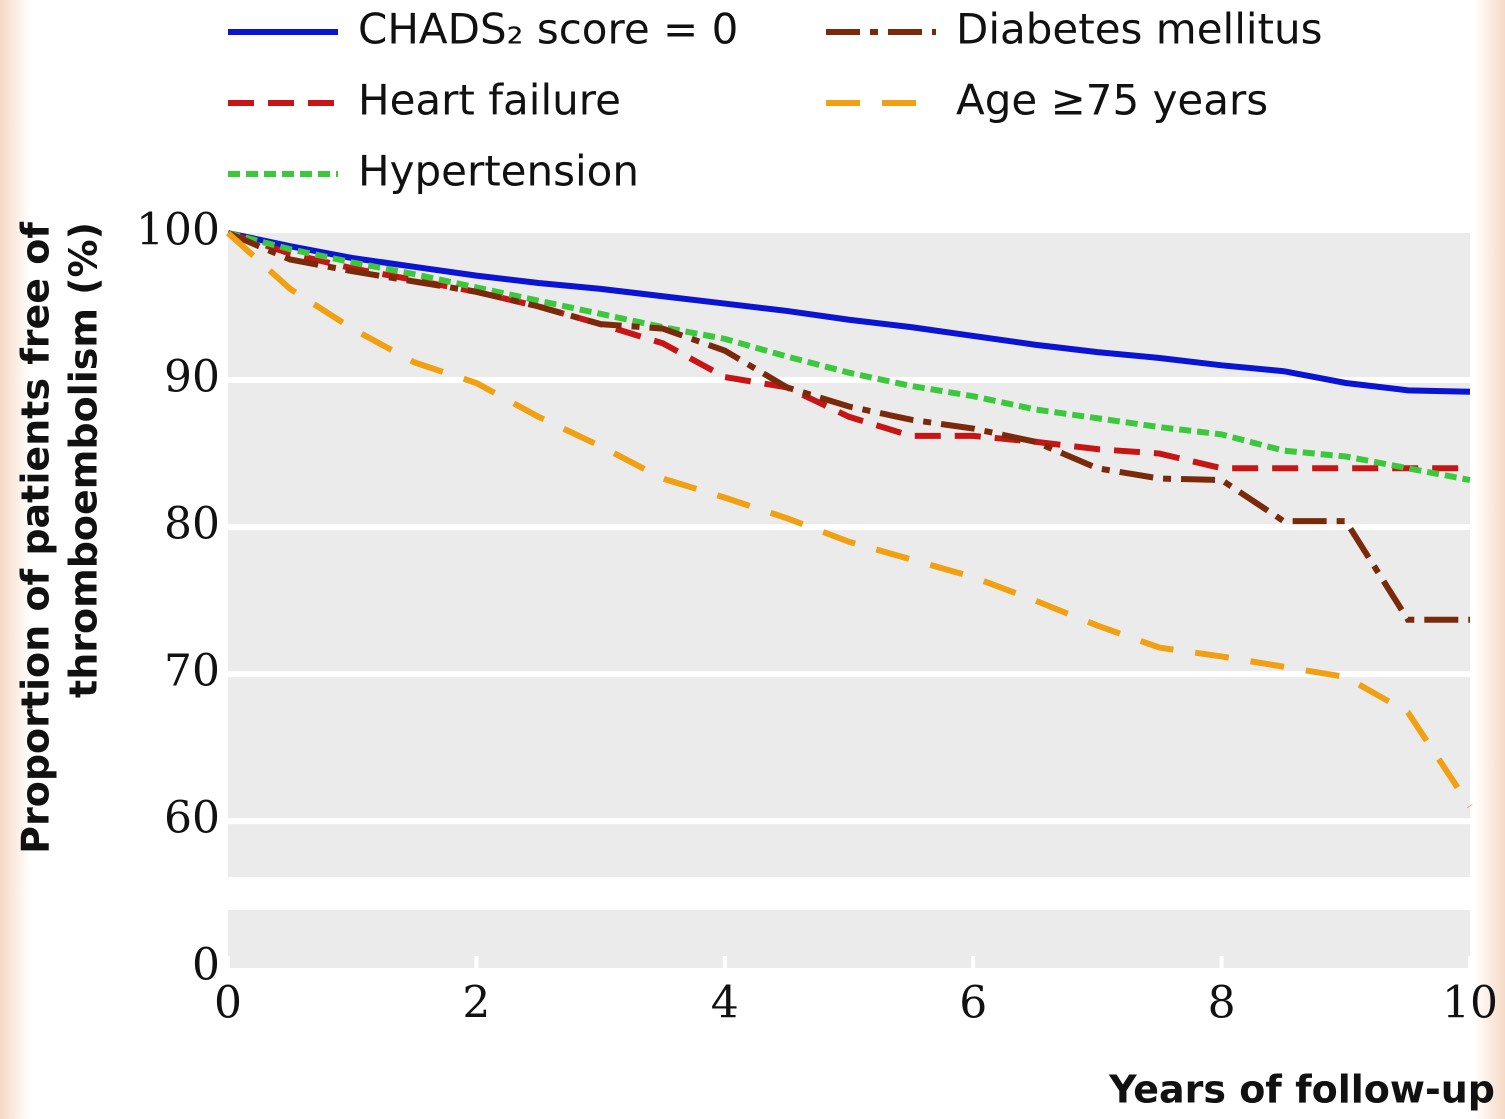 This screenshot has width=1505, height=1119. What do you see at coordinates (548, 29) in the screenshot?
I see `legend-label: CHADS₂ score = 0` at bounding box center [548, 29].